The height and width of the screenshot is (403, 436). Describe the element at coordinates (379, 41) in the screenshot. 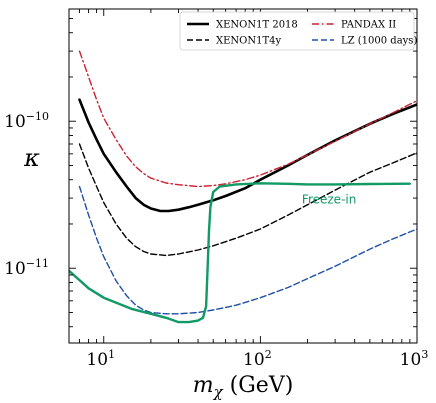

I see `legend-label-lz-1000-days: LZ (1000 days)` at that location.